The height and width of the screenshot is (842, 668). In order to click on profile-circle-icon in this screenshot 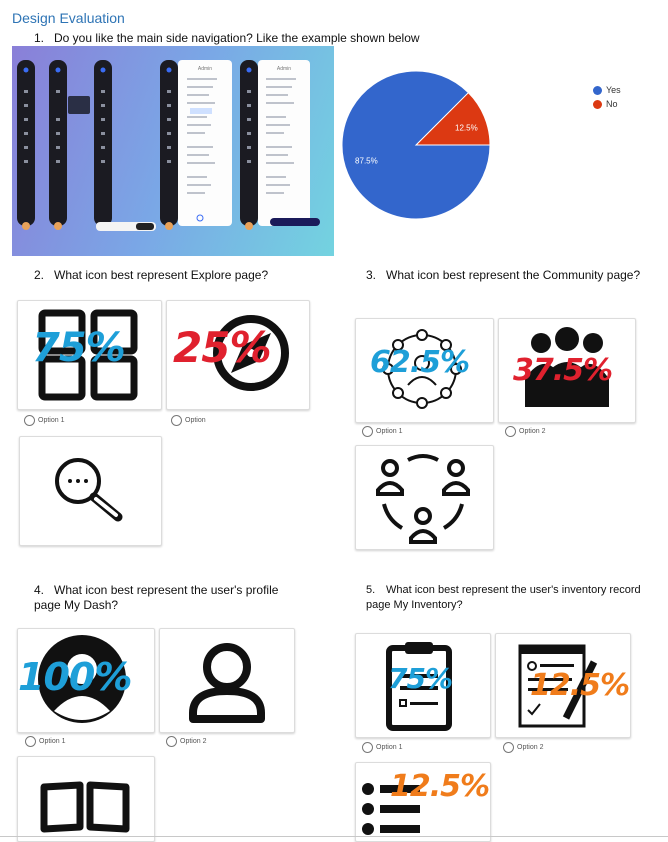, I will do `click(82, 679)`.